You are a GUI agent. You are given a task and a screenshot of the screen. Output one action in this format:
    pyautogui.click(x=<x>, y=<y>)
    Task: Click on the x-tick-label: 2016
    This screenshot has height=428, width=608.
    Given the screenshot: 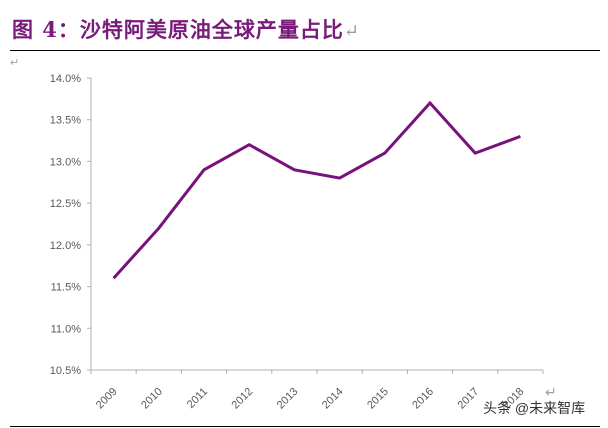 What is the action you would take?
    pyautogui.click(x=423, y=399)
    